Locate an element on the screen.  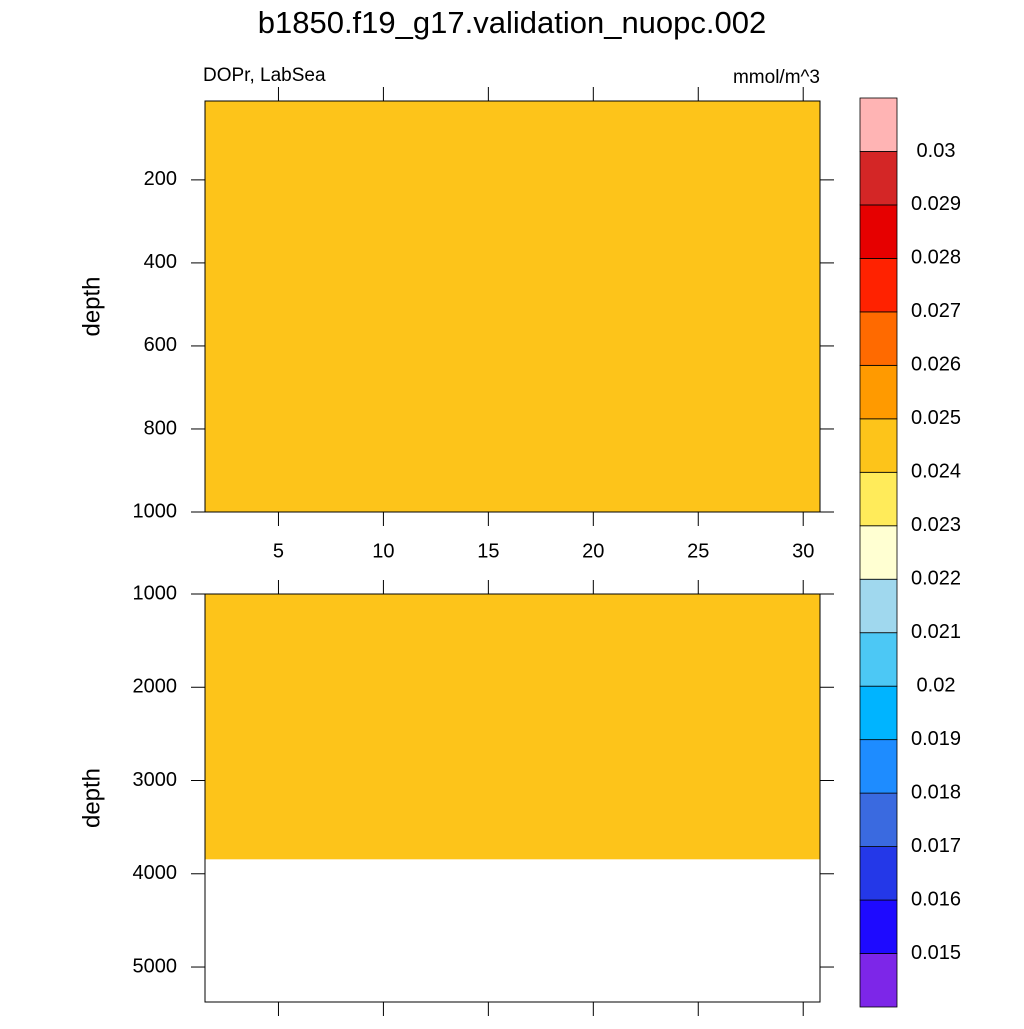
y-tick-label: 600 is located at coordinates (160, 345).